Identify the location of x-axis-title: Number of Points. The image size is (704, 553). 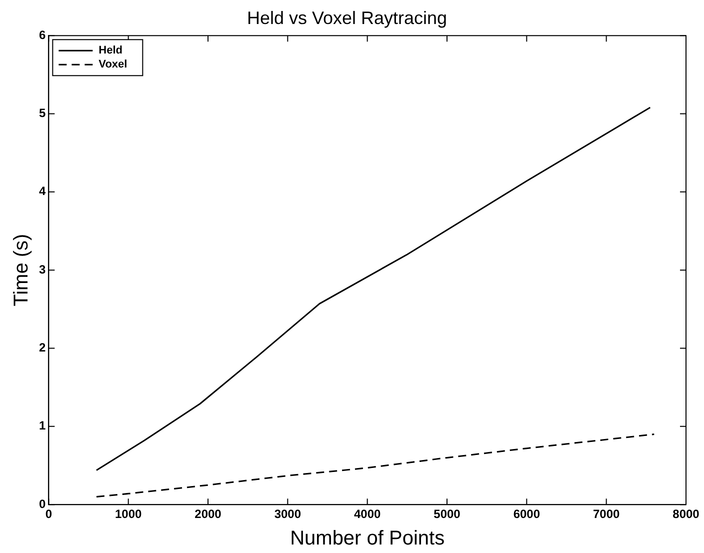
(367, 539).